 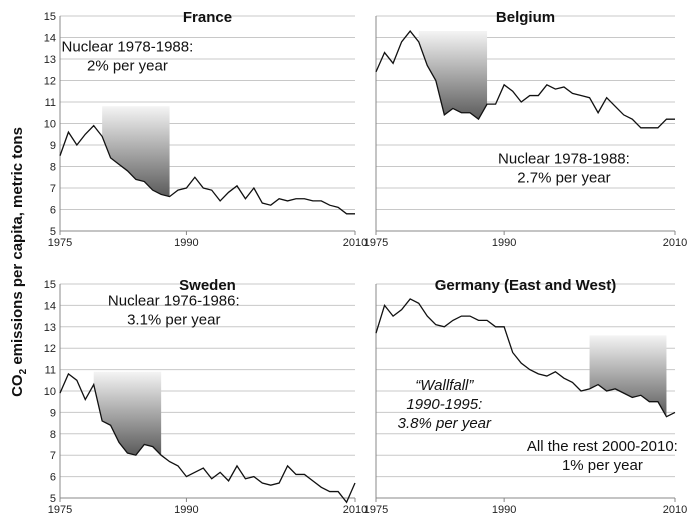 What do you see at coordinates (207, 17) in the screenshot?
I see `panel-title: France` at bounding box center [207, 17].